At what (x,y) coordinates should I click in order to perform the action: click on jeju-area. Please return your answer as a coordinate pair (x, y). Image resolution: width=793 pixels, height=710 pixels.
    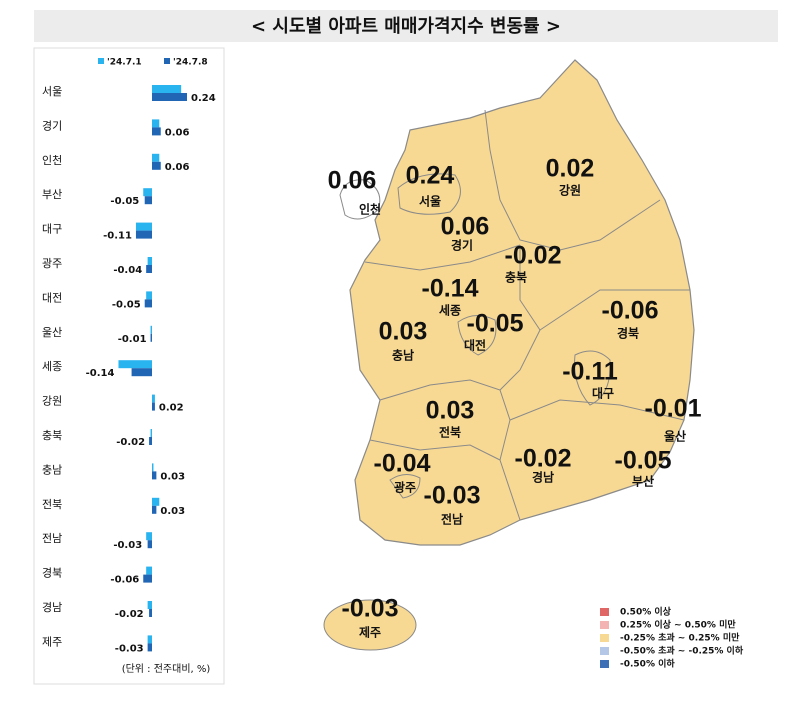
    Looking at the image, I should click on (370, 625).